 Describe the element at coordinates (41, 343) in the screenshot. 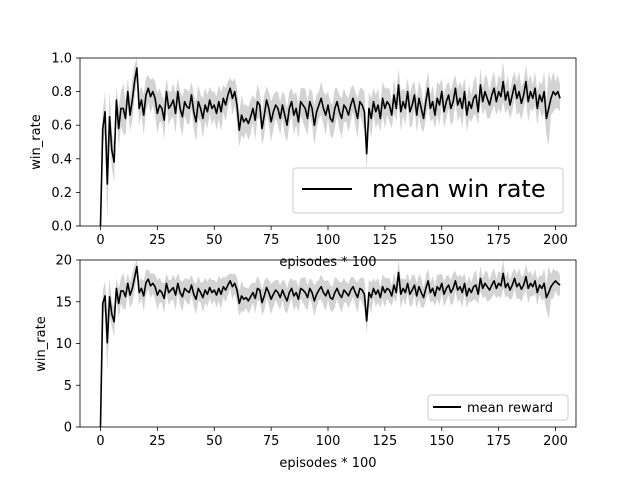

I see `reward-y-axis-label: win_rate` at that location.